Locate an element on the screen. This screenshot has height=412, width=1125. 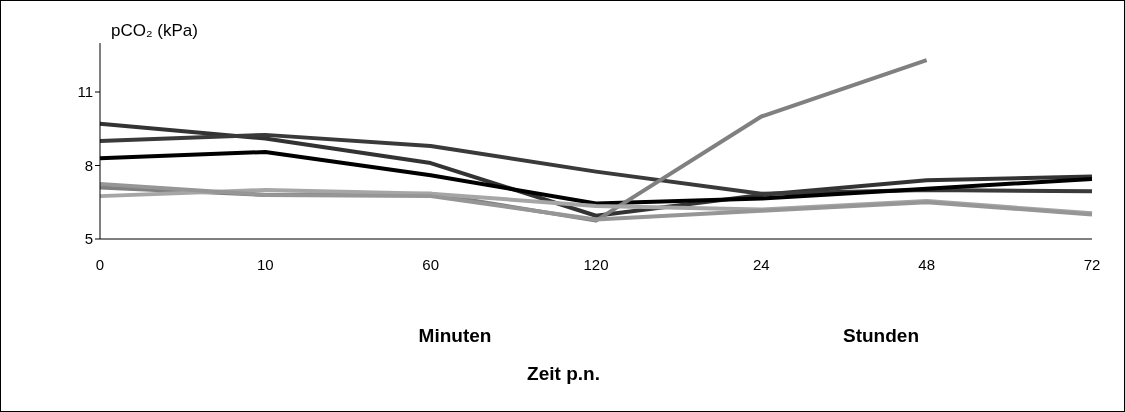
x-tick-label: 10 is located at coordinates (265, 264).